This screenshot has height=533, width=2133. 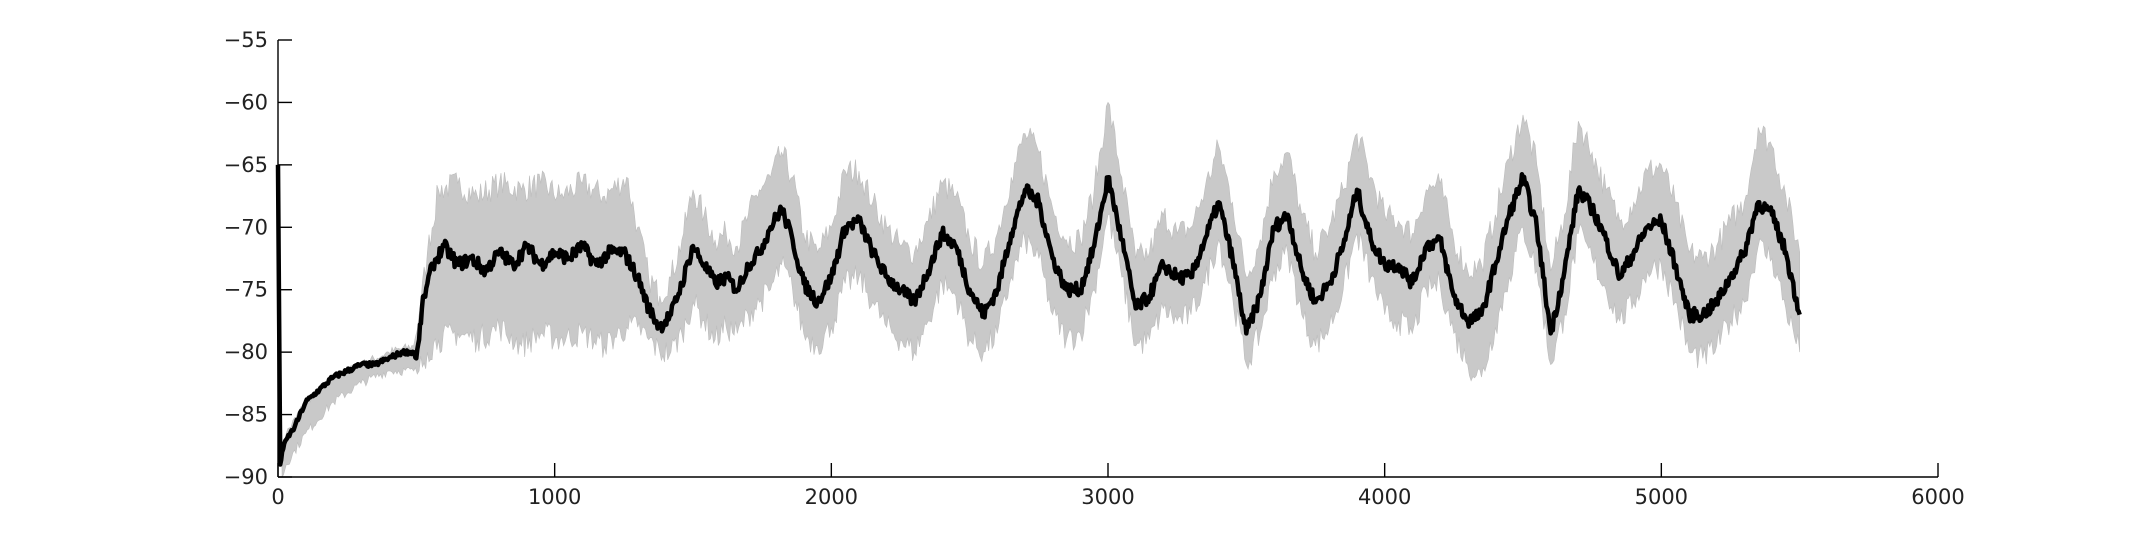 I want to click on x-tick-label: 4000, so click(x=1384, y=497).